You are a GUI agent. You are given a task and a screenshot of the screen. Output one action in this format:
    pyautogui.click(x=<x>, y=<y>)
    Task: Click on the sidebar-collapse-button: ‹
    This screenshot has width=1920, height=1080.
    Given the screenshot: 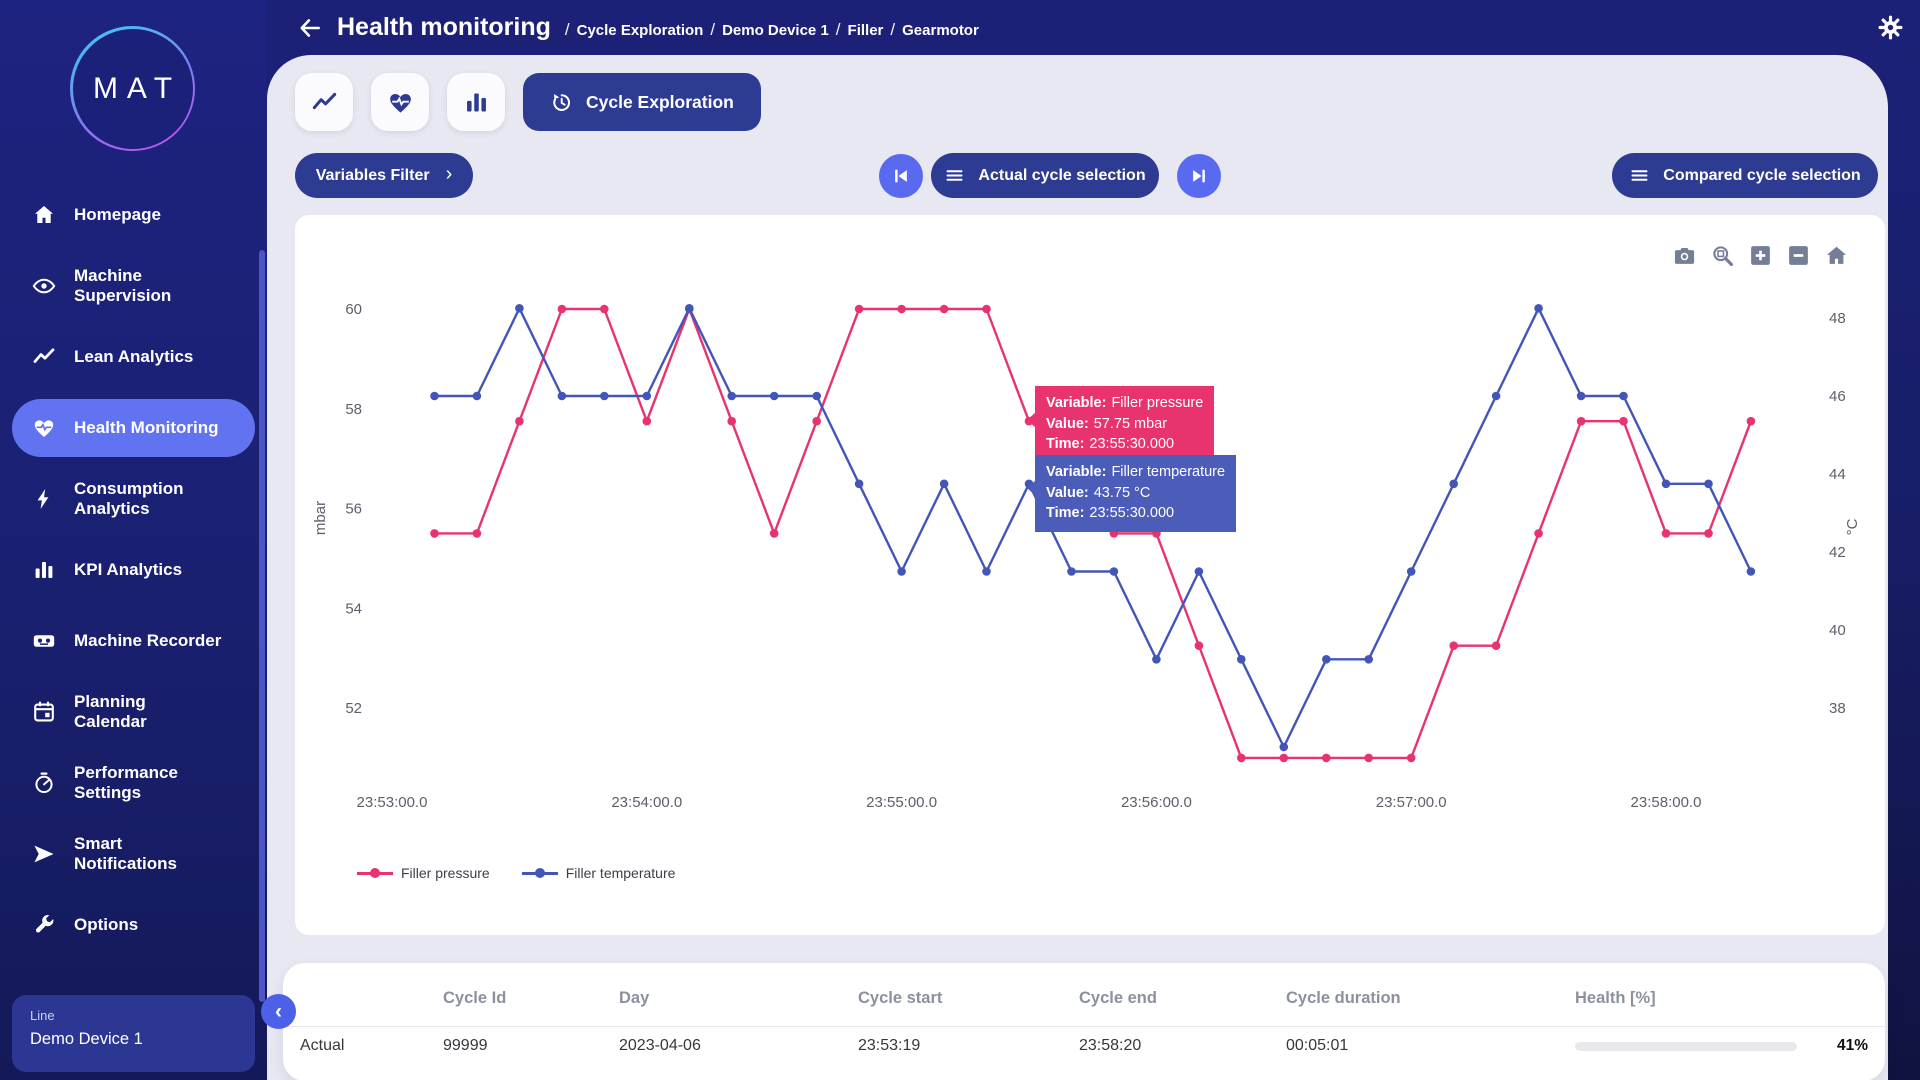 What is the action you would take?
    pyautogui.click(x=278, y=1011)
    